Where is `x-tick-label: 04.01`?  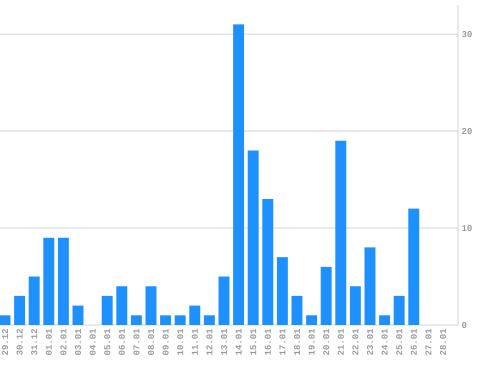 x-tick-label: 04.01 is located at coordinates (93, 341).